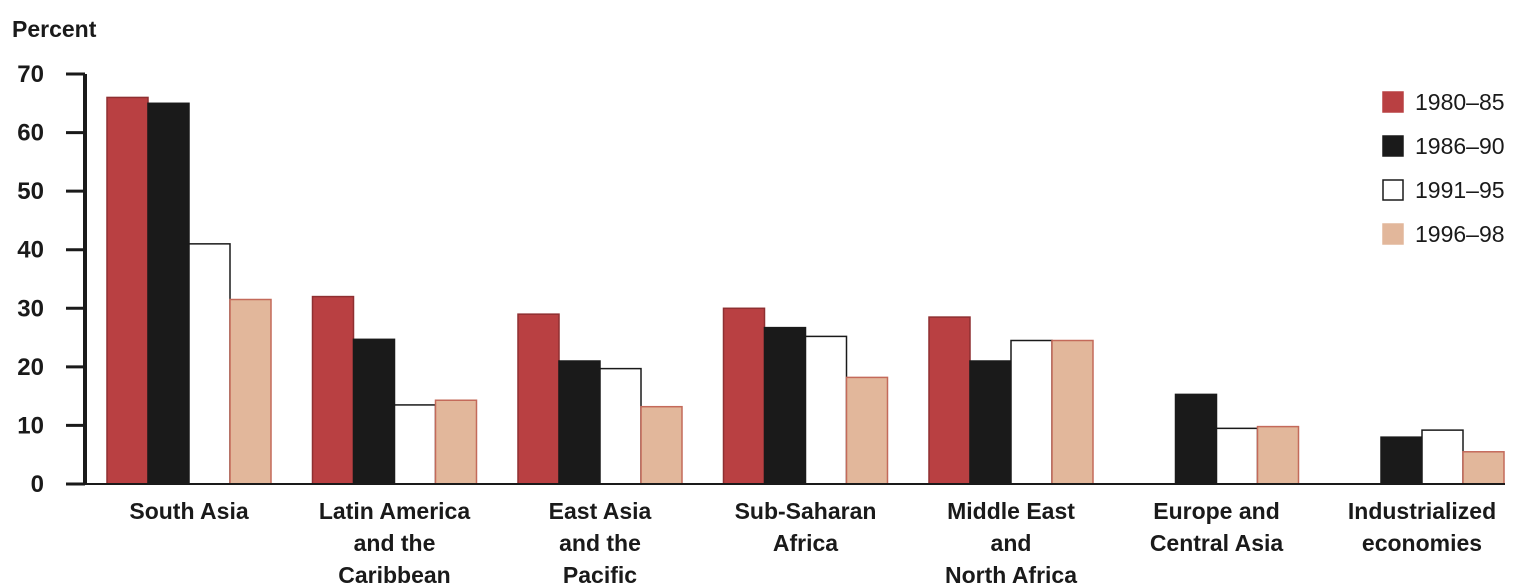  Describe the element at coordinates (1422, 527) in the screenshot. I see `category-label: Industrialized economies` at that location.